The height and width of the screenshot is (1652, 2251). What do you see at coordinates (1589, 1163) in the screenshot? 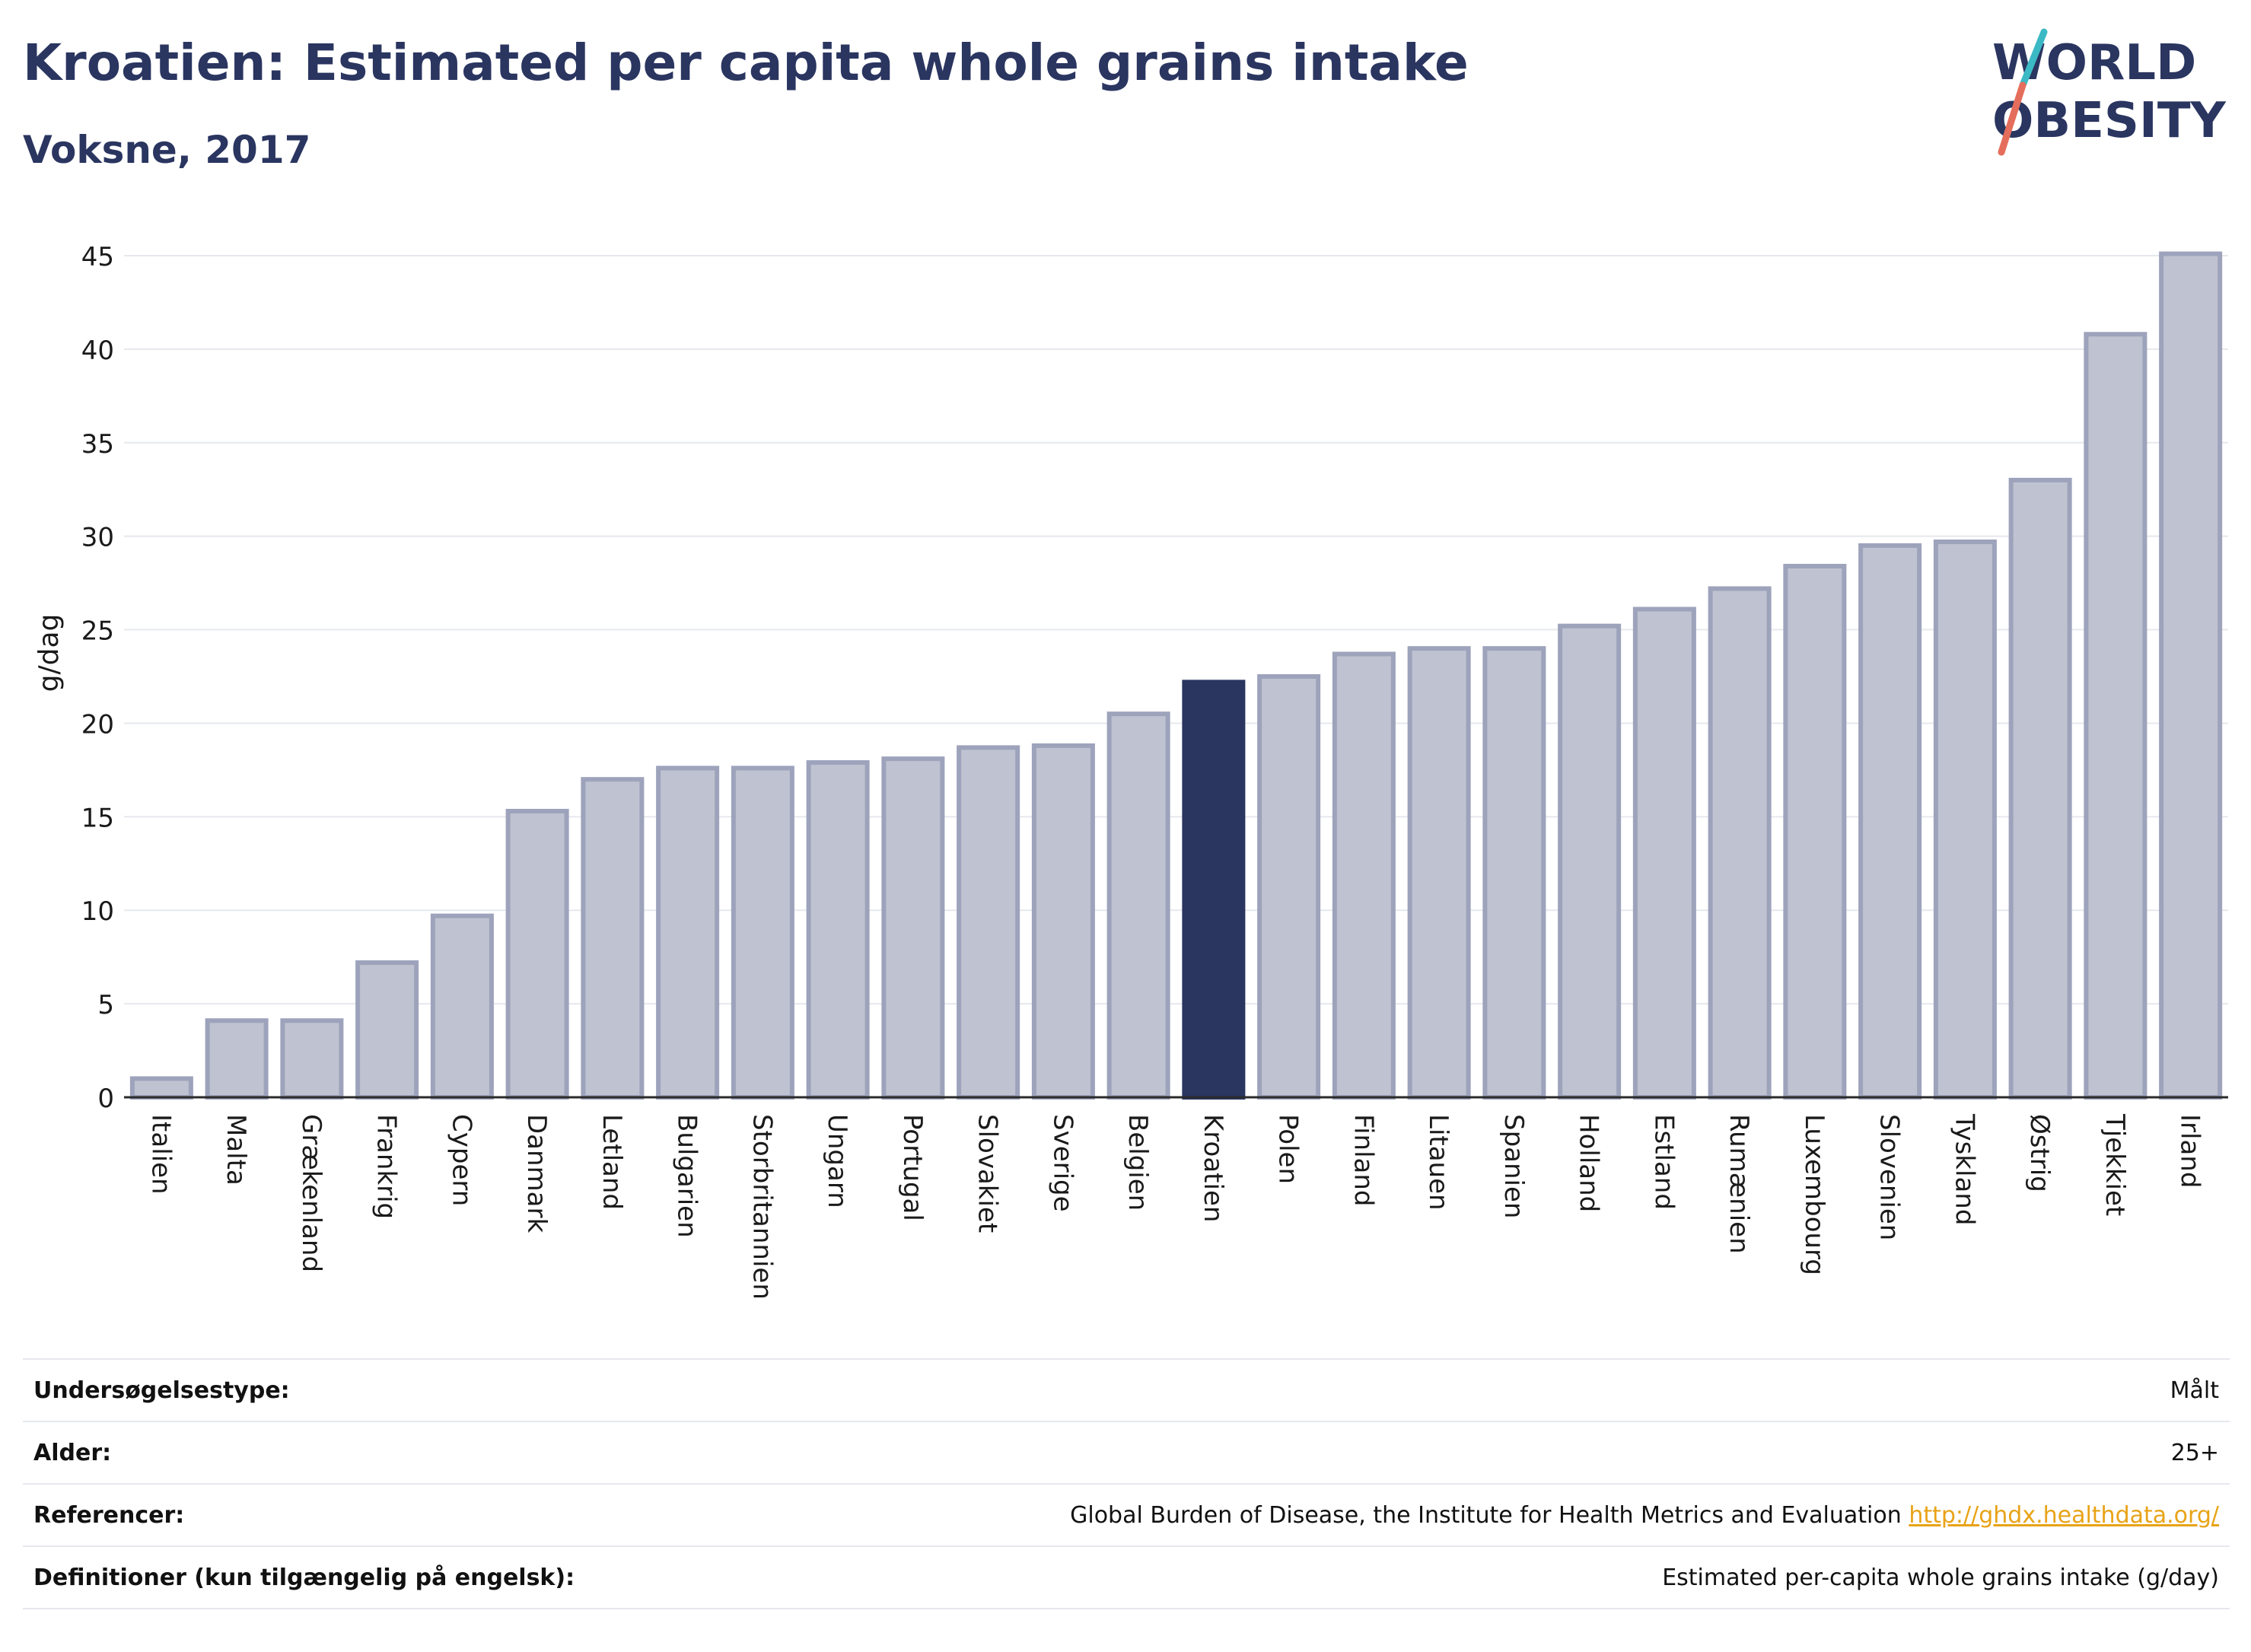
I see `x-tick-label: Holland` at bounding box center [1589, 1163].